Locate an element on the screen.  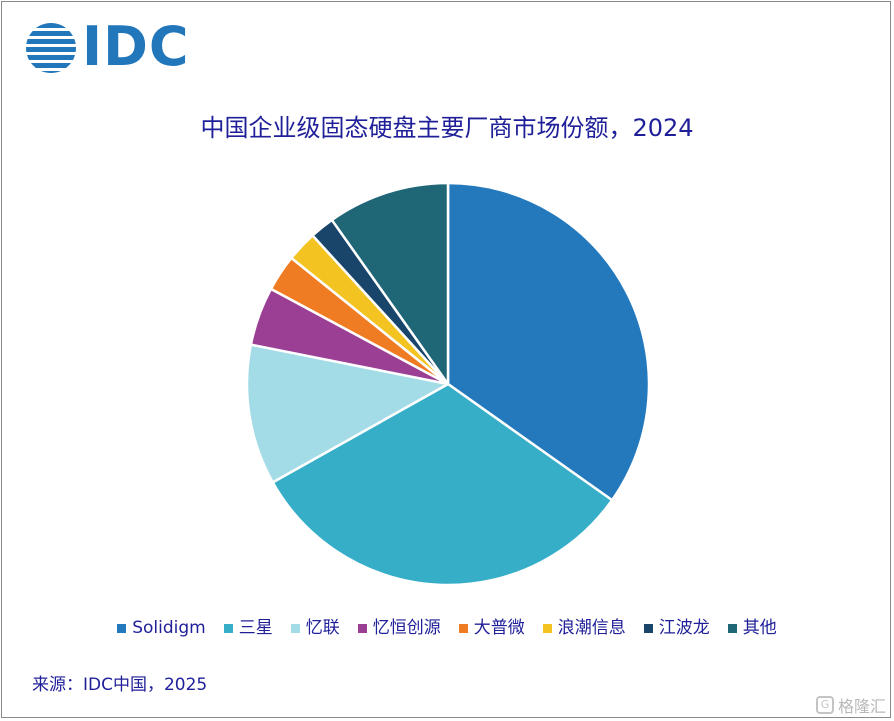
legend-item: Solidigm is located at coordinates (161, 628).